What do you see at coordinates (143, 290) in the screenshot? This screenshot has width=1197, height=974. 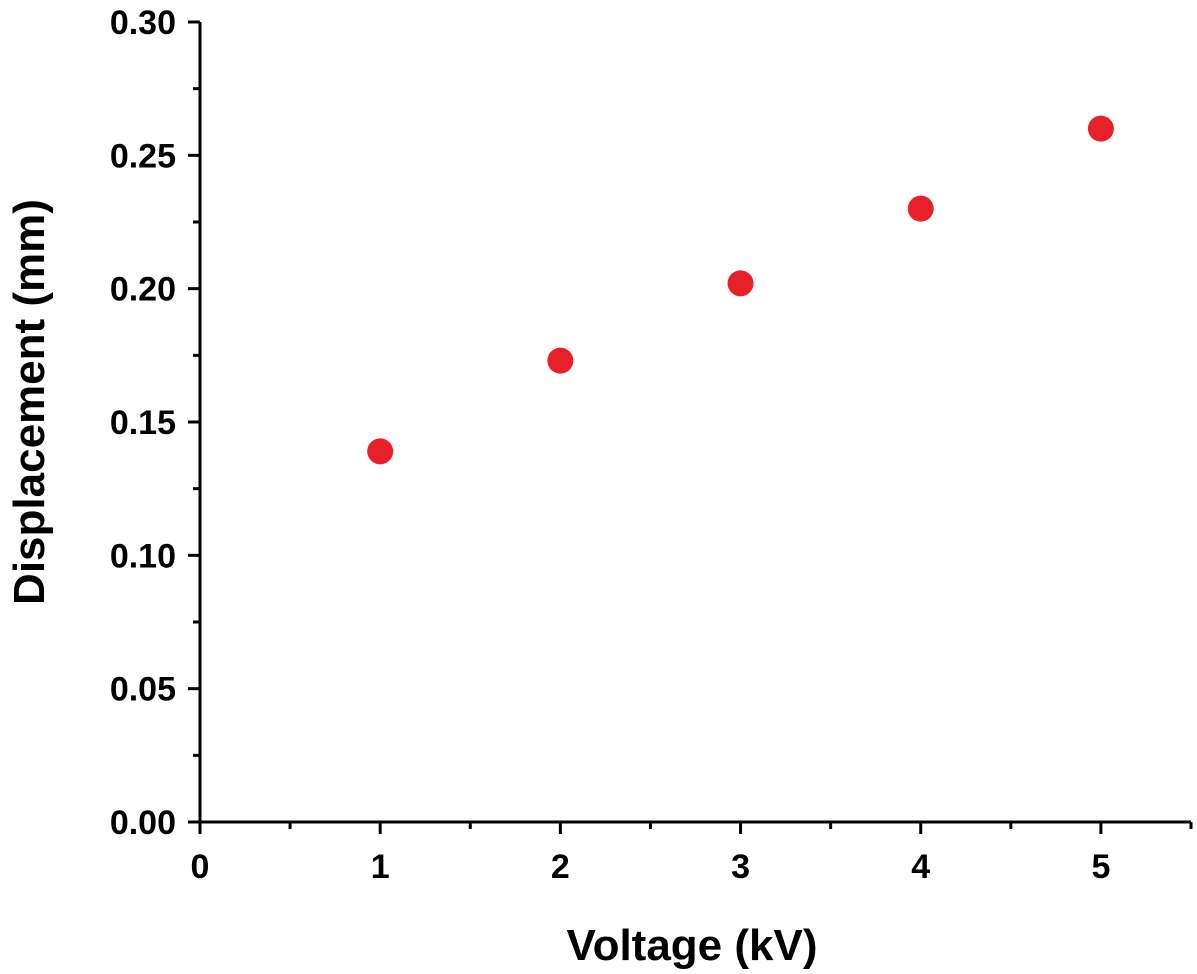 I see `y-tick-label: 0.20` at bounding box center [143, 290].